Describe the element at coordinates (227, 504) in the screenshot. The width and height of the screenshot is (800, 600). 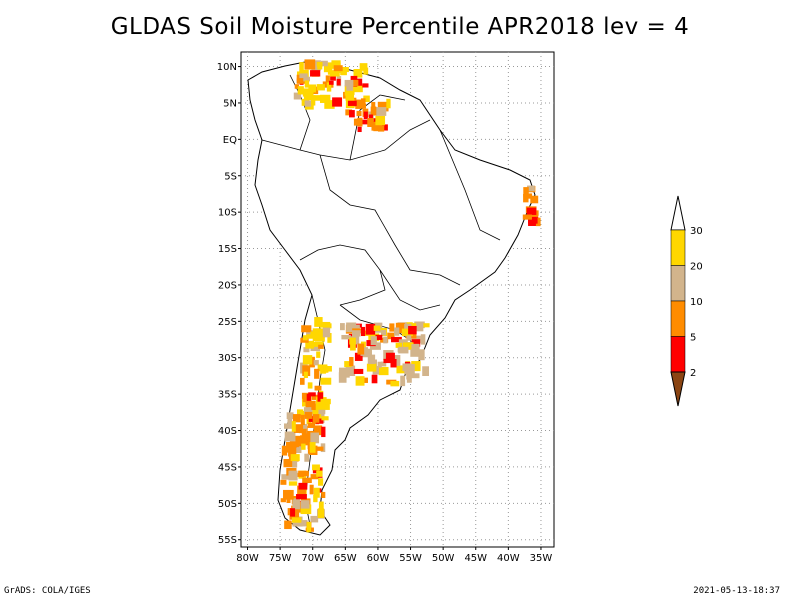
I see `lat-label: 50S` at that location.